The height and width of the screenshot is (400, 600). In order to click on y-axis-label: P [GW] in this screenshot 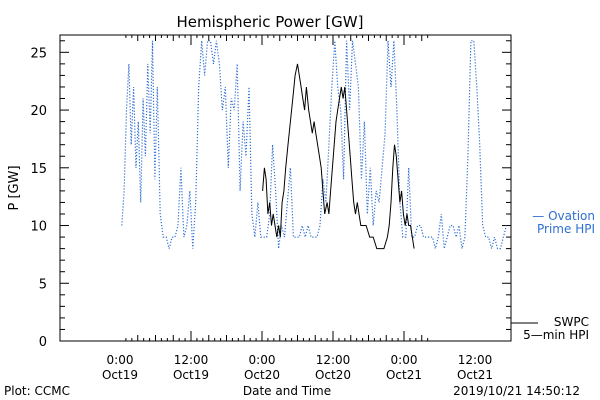, I will do `click(14, 187)`.